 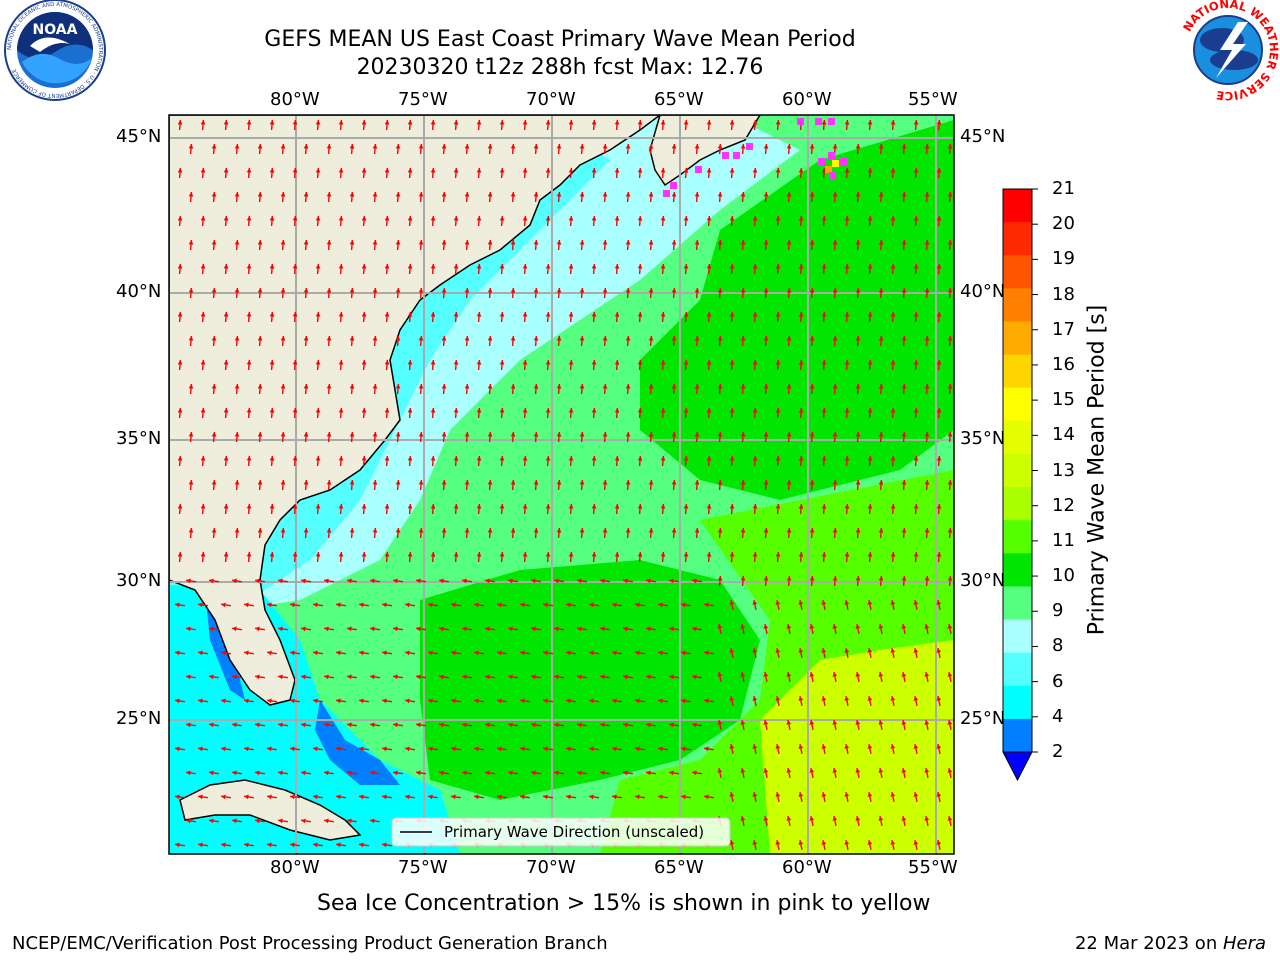 I want to click on colorbar-tick-label: 12, so click(x=1063, y=505).